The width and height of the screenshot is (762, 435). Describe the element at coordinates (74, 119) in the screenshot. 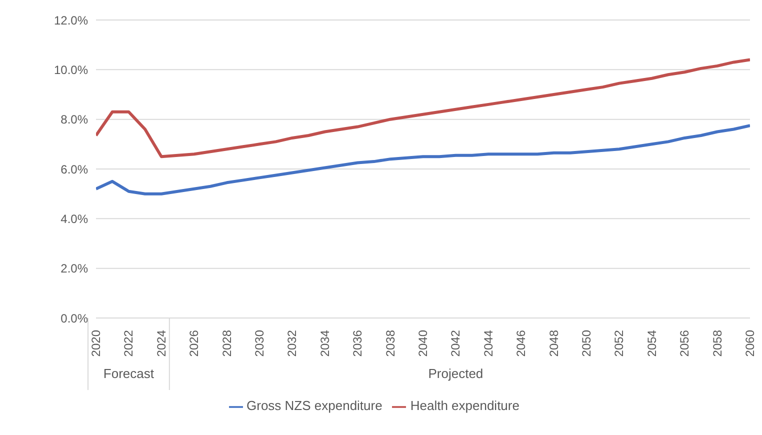

I see `y-tick-label: 8.0%` at that location.